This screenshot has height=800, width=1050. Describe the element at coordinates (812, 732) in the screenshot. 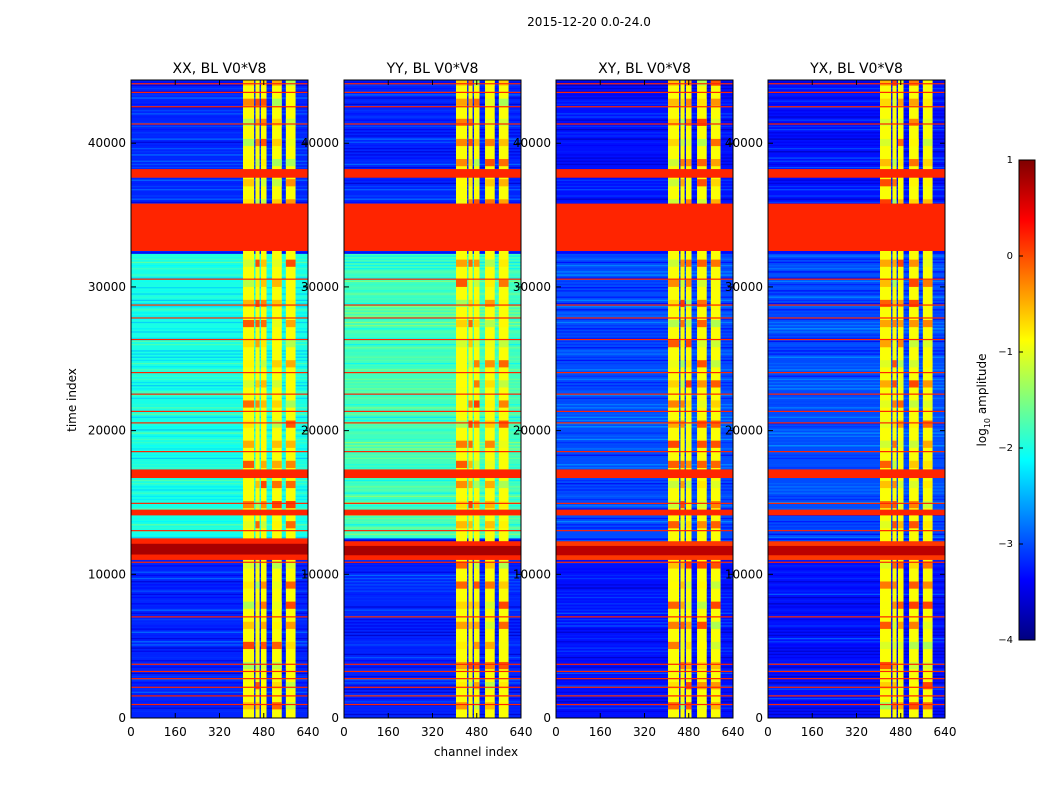

I see `x-tick-label: 160` at that location.